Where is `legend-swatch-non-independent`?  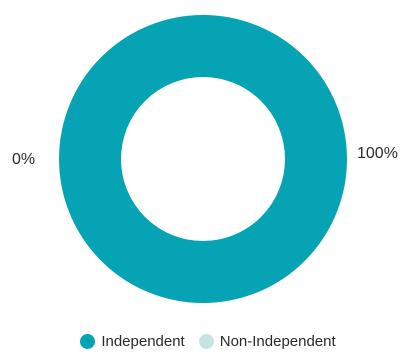 legend-swatch-non-independent is located at coordinates (206, 341).